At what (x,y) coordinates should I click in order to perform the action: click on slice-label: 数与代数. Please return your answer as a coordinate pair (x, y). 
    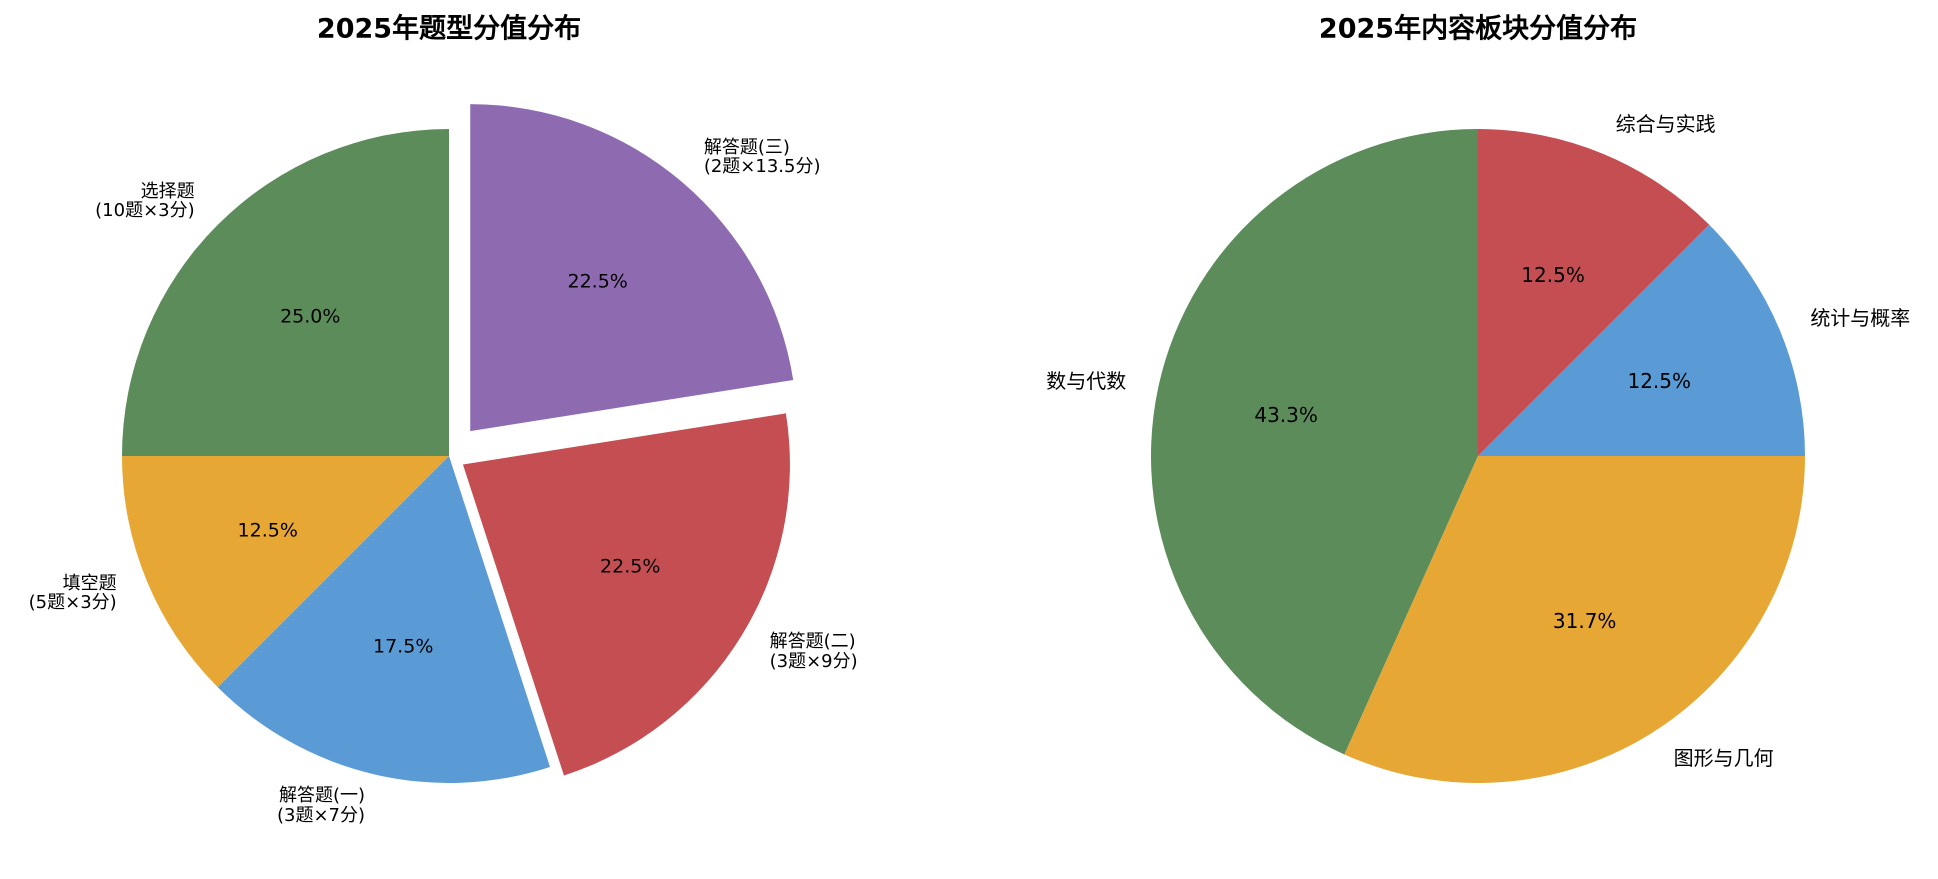
    Looking at the image, I should click on (1086, 380).